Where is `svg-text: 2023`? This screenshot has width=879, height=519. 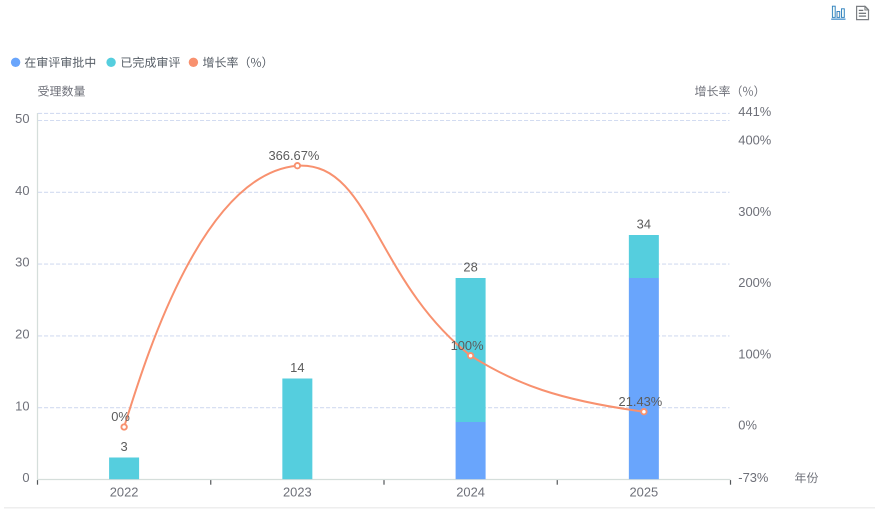 svg-text: 2023 is located at coordinates (297, 492).